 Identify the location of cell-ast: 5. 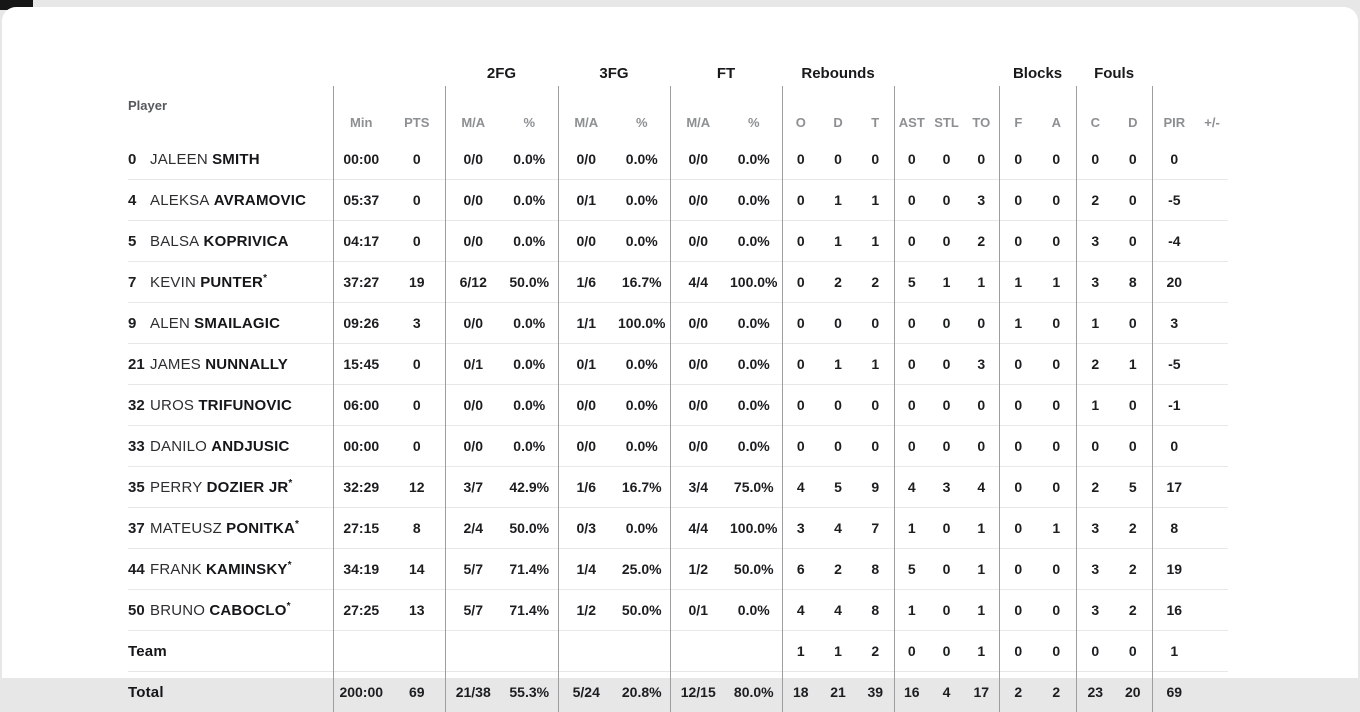
(911, 569).